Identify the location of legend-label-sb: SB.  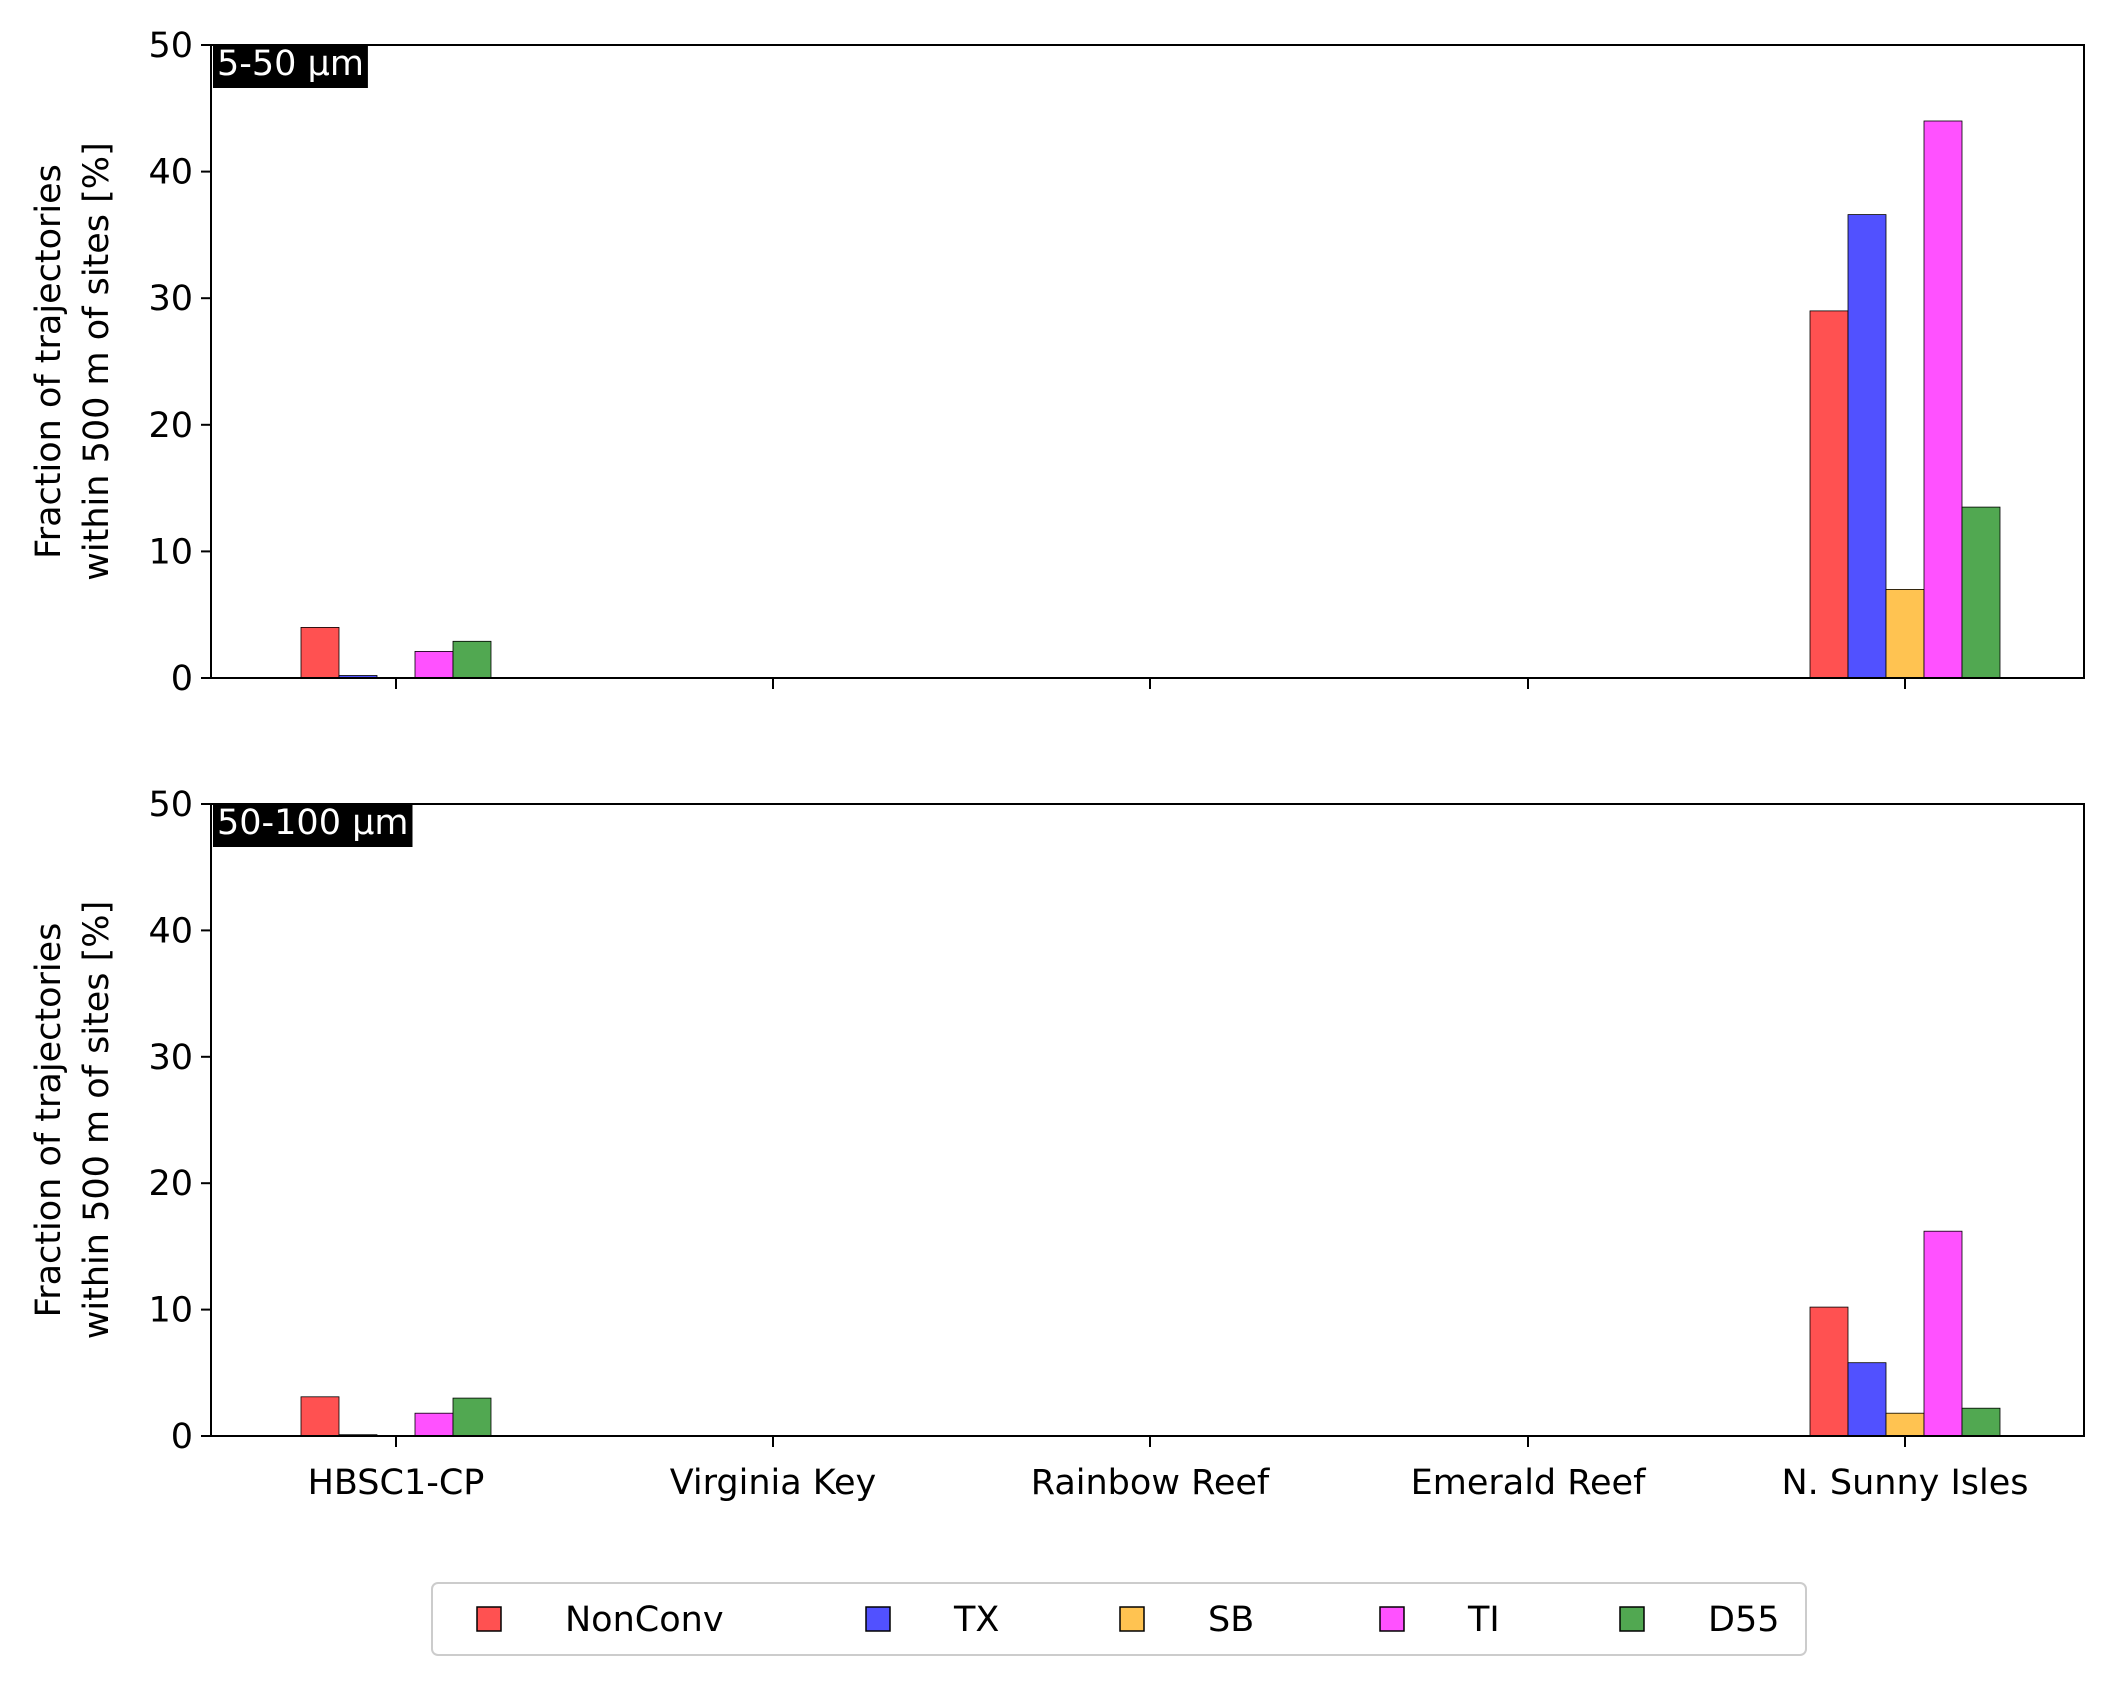
(1231, 1620).